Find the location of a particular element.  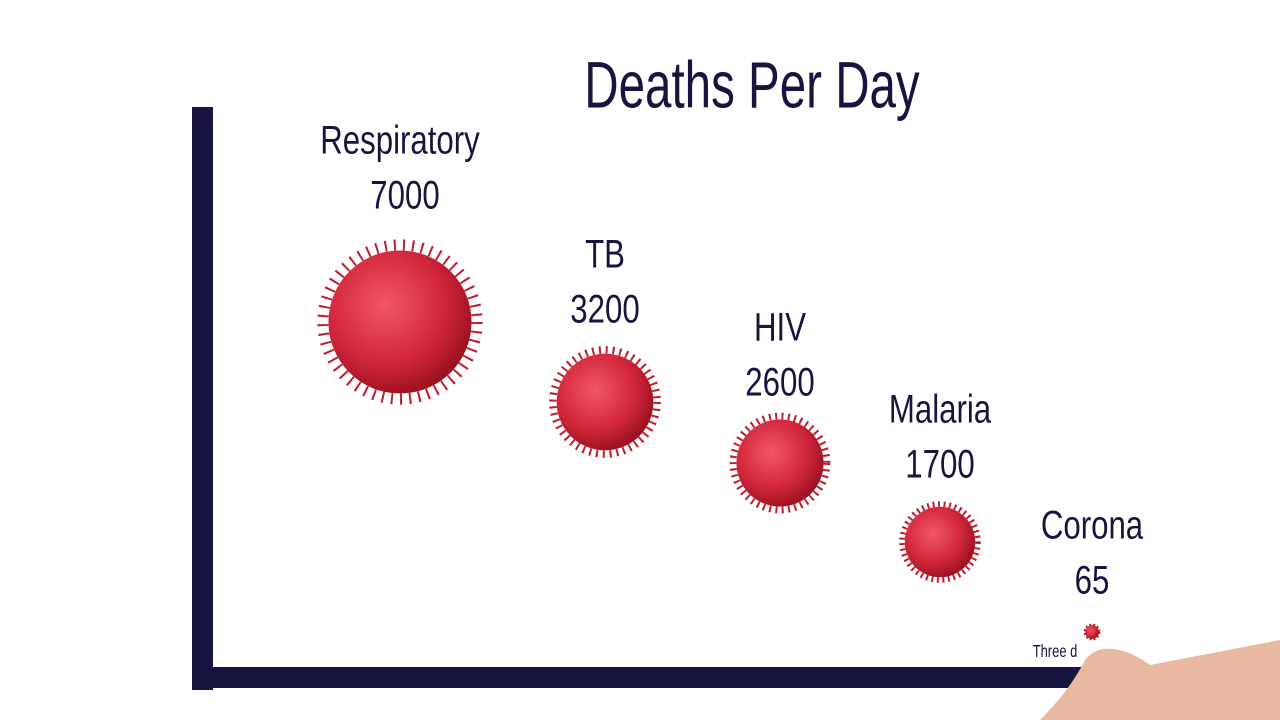

annotation: Three d is located at coordinates (1055, 652).